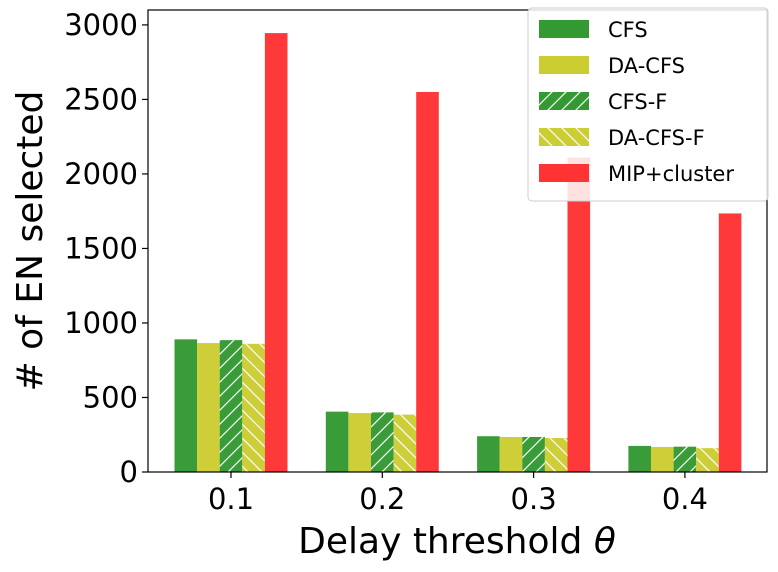 The width and height of the screenshot is (778, 572). Describe the element at coordinates (646, 66) in the screenshot. I see `legend-label-da-cfs: DA-CFS` at that location.